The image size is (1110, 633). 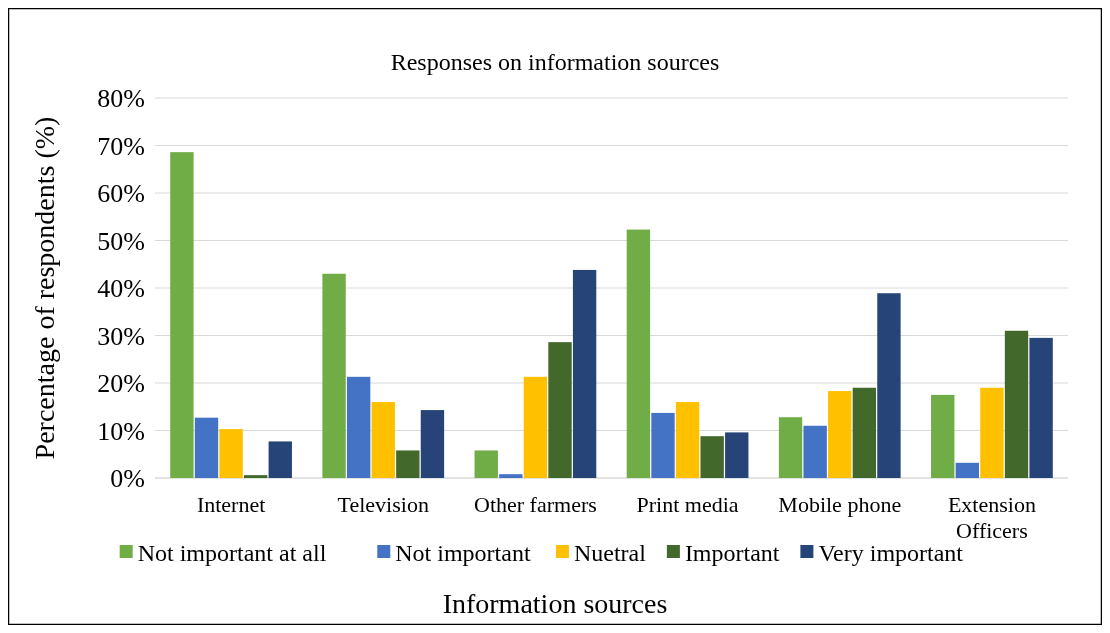 I want to click on y-tick-label: 30%, so click(x=121, y=336).